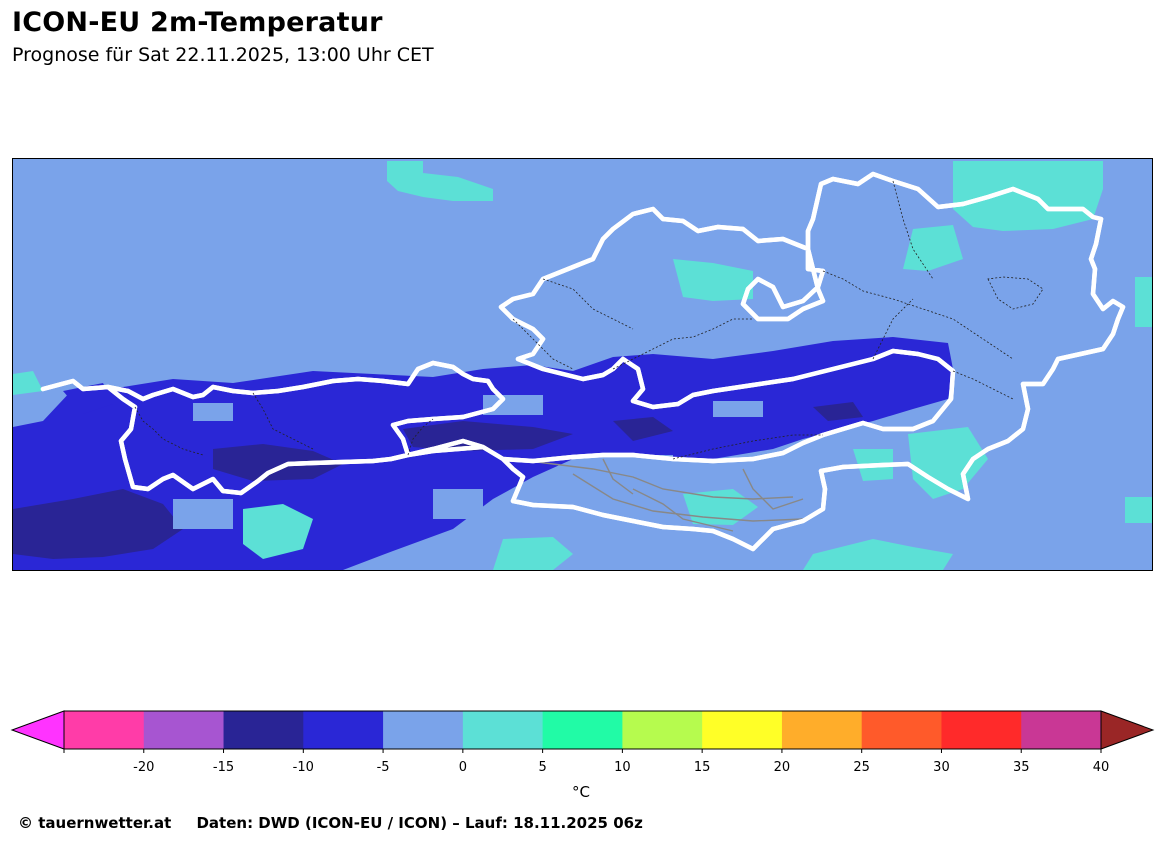 Image resolution: width=1164 pixels, height=844 pixels. I want to click on colorbar-unit-label: °C, so click(581, 792).